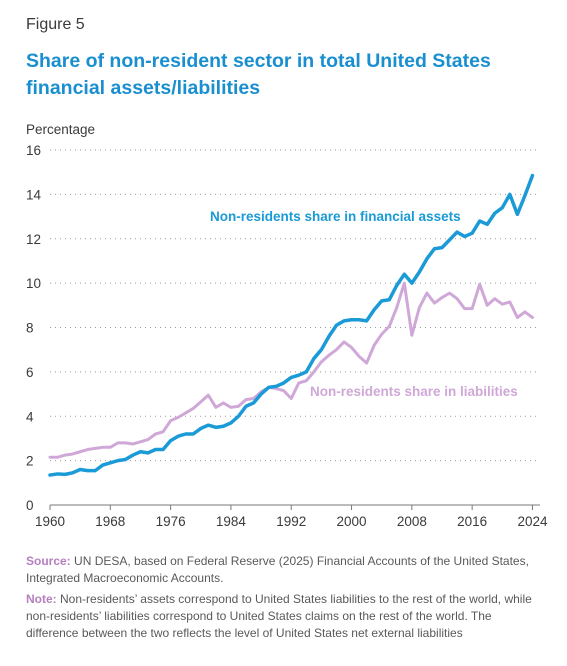 The height and width of the screenshot is (666, 567). What do you see at coordinates (30, 505) in the screenshot?
I see `y-tick-label: 0` at bounding box center [30, 505].